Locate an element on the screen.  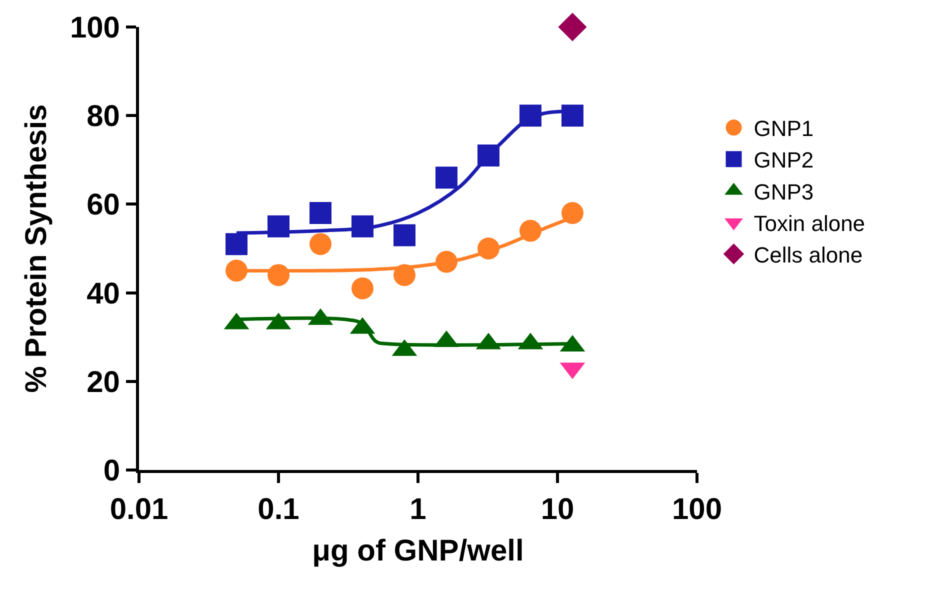
y-tick-label: 20 is located at coordinates (103, 382).